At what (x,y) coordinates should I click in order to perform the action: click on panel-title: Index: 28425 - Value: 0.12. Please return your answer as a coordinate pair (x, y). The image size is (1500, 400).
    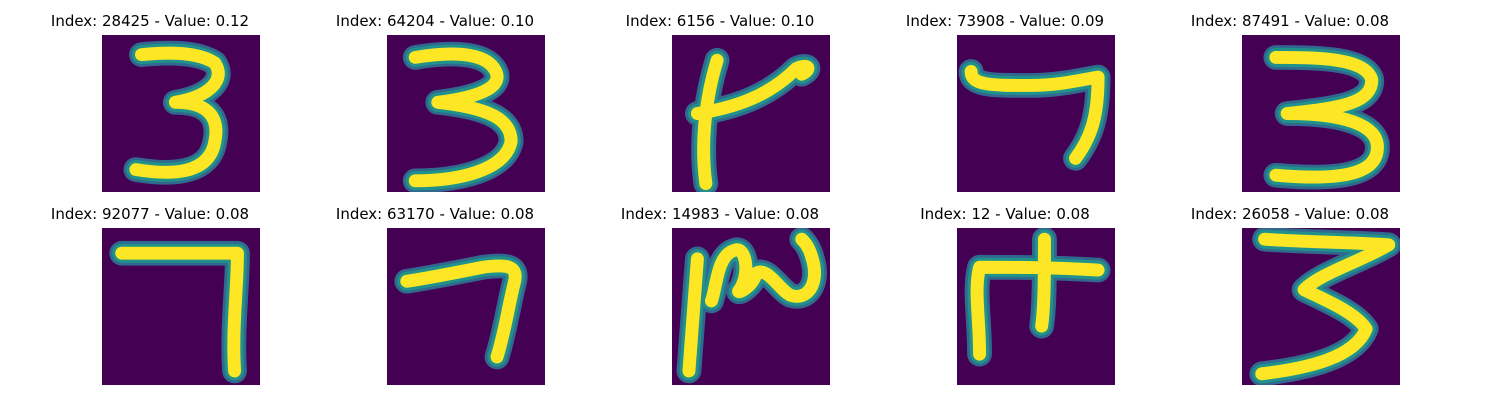
    Looking at the image, I should click on (150, 21).